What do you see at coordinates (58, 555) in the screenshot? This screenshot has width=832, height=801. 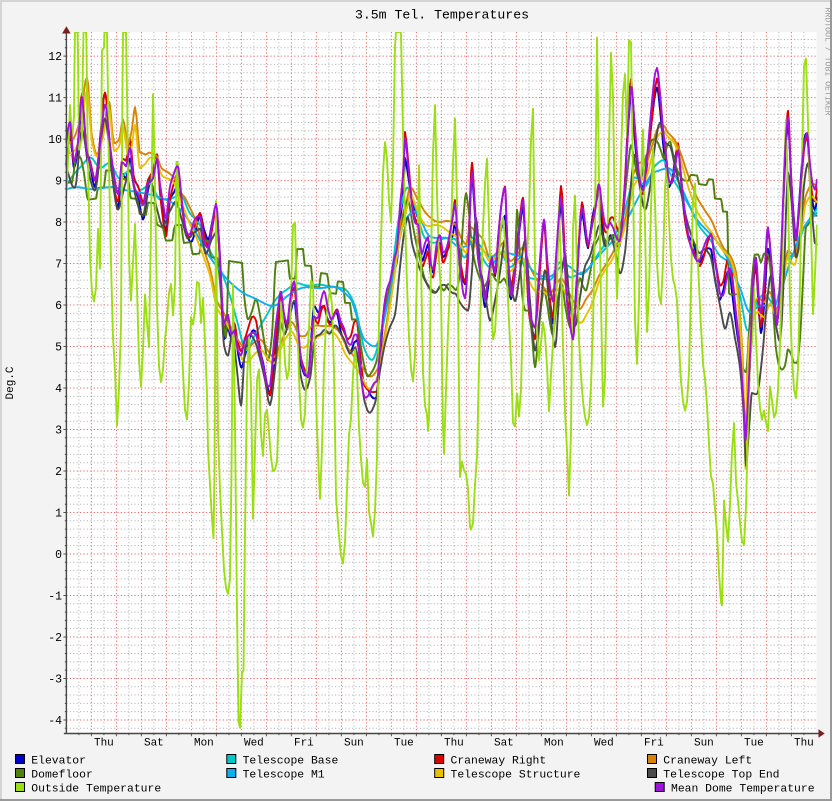 I see `svg-text: 0` at bounding box center [58, 555].